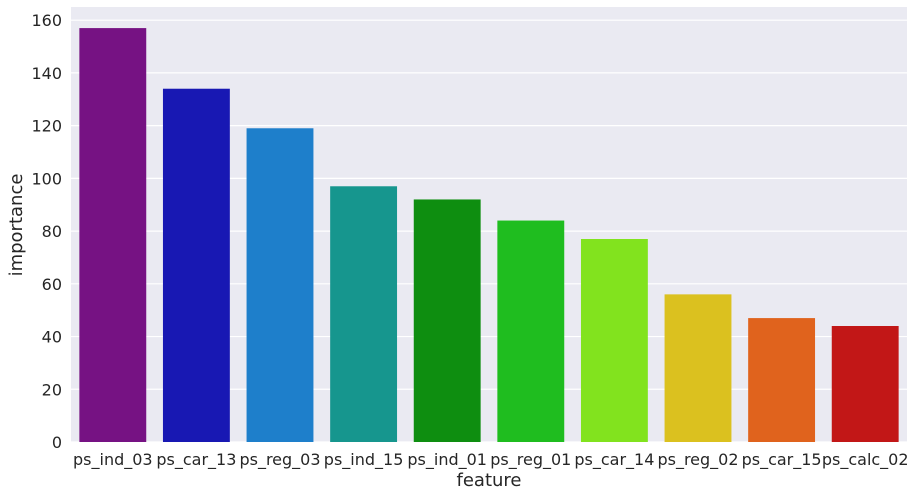 Image resolution: width=917 pixels, height=496 pixels. I want to click on x-tick-label: ps_reg_01, so click(530, 460).